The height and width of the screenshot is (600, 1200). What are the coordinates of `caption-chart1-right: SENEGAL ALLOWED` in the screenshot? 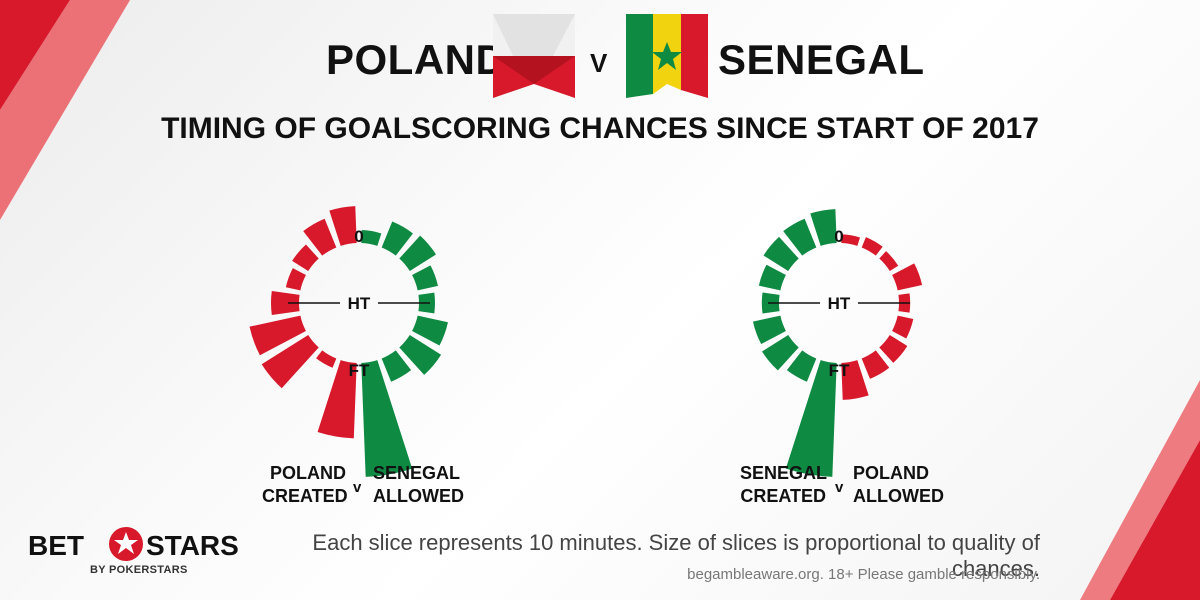 It's located at (418, 485).